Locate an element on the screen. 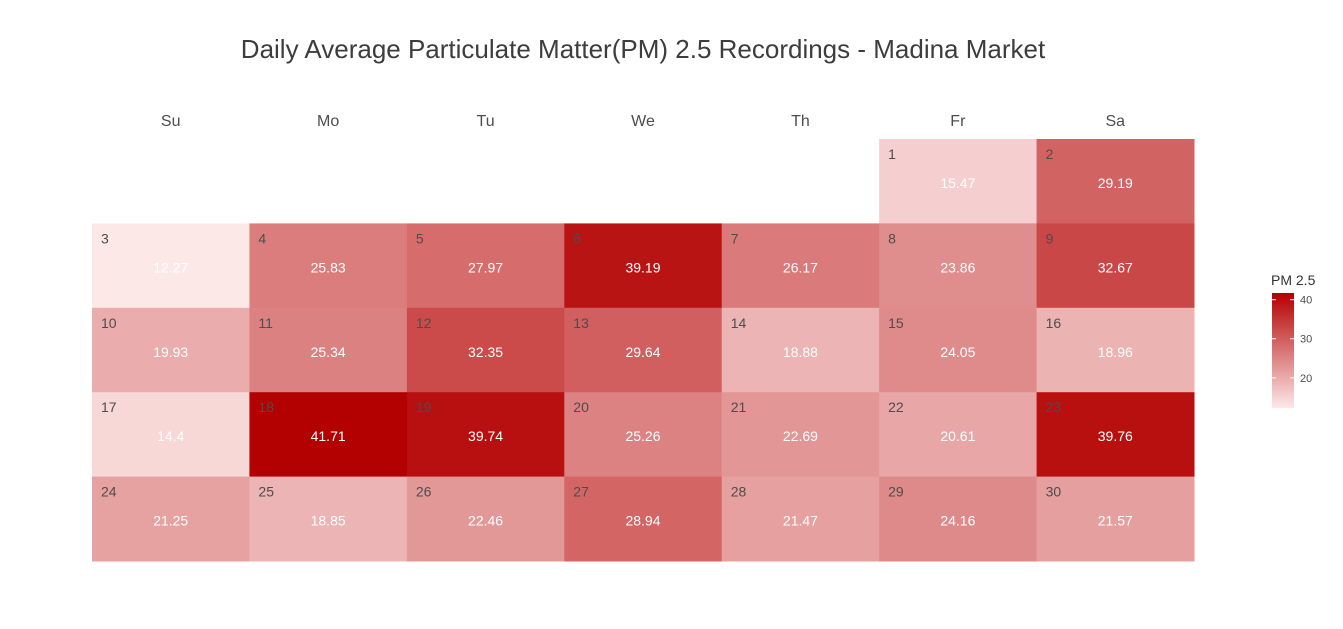  day-number: 30 is located at coordinates (1054, 492).